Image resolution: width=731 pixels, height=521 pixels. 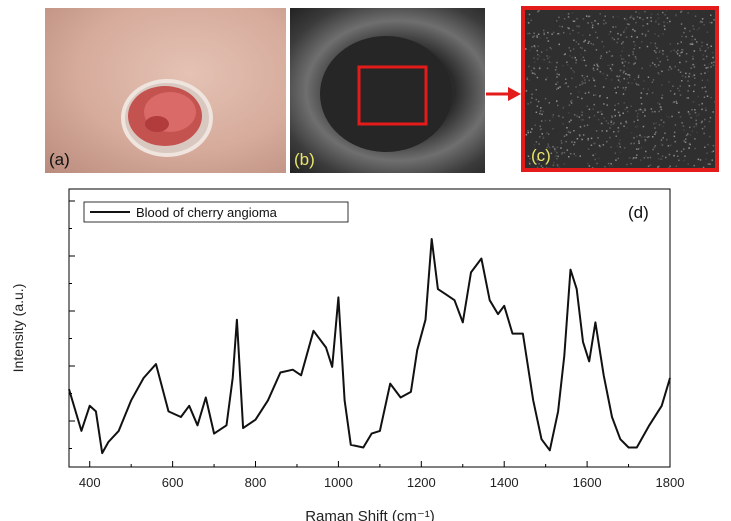 I want to click on zoomed-panel-c: (c), so click(x=620, y=89).